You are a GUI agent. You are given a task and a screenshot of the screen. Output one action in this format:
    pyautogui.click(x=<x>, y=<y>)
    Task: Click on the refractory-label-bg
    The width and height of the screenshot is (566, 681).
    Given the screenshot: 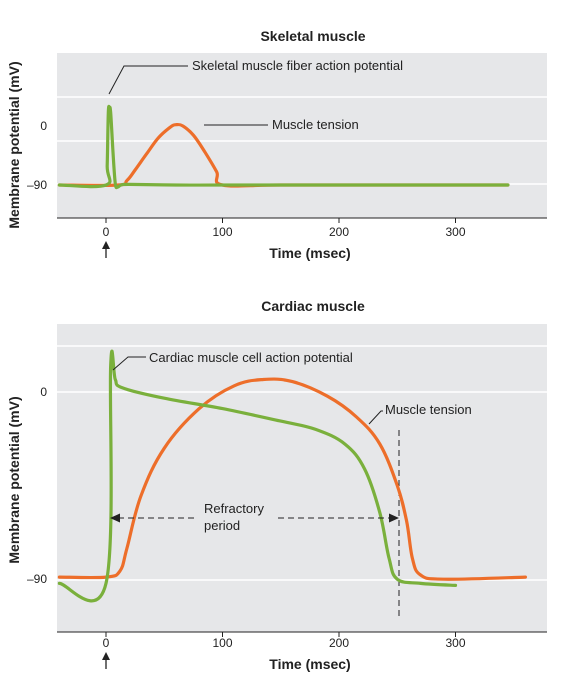 What is the action you would take?
    pyautogui.click(x=237, y=517)
    